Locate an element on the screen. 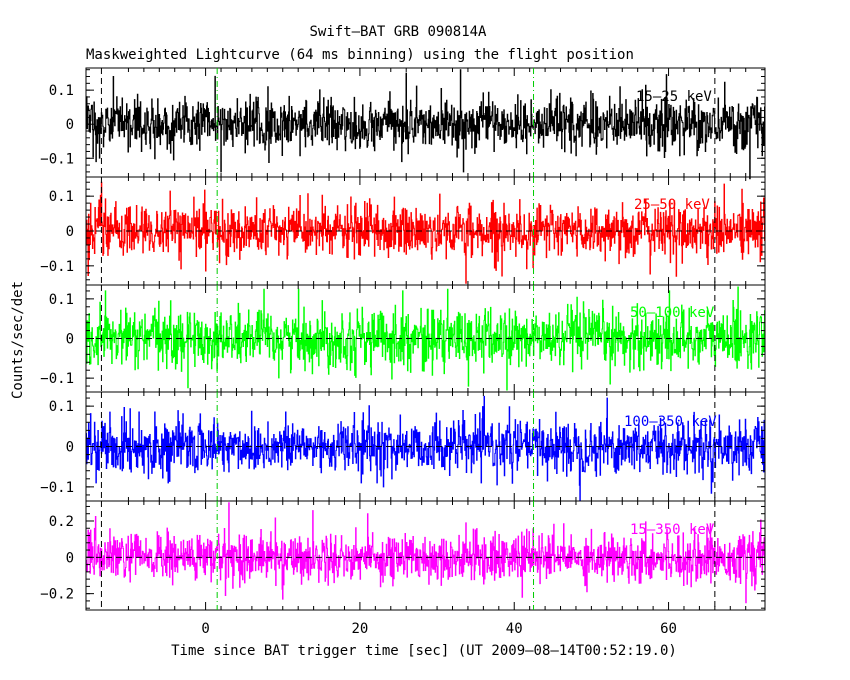  series-4-curve is located at coordinates (425, 448).